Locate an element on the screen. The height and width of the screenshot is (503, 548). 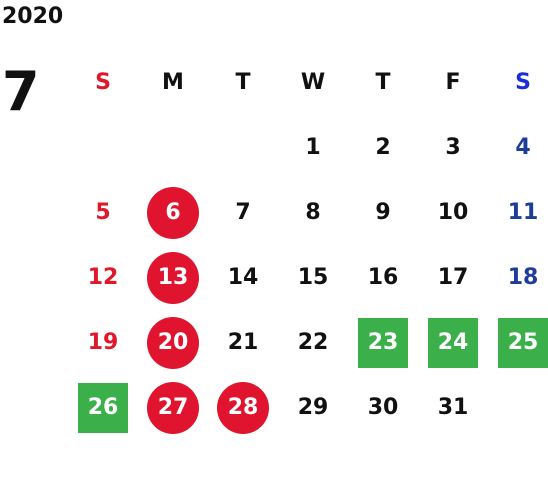
weekday-monday: M is located at coordinates (173, 82).